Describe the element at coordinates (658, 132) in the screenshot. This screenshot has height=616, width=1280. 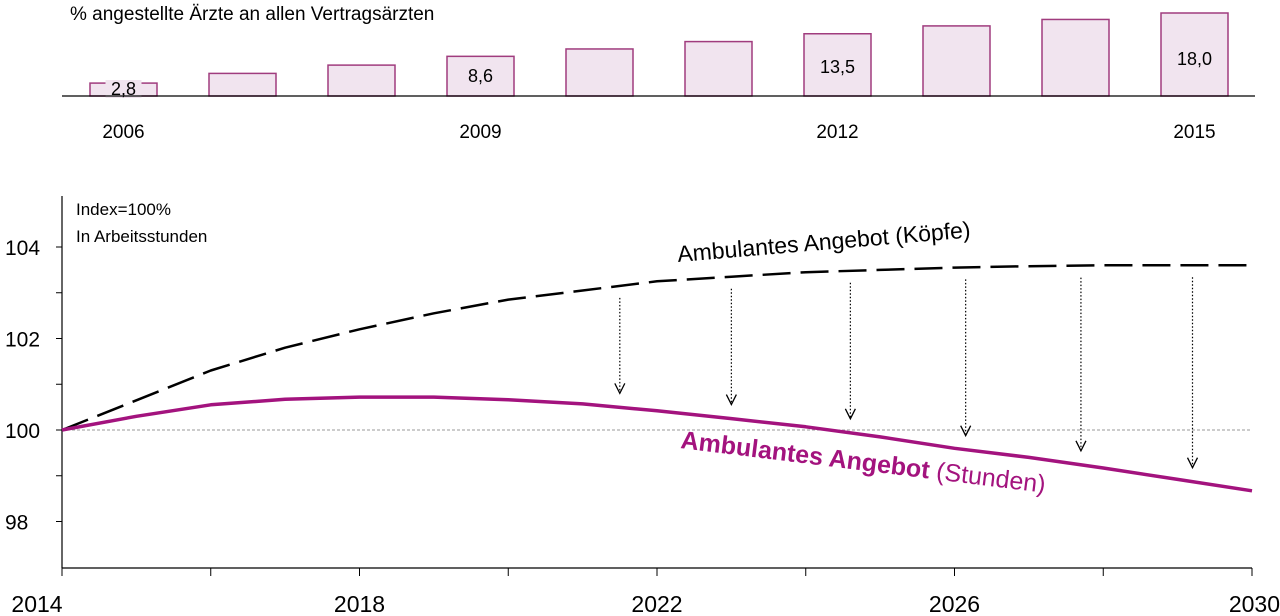
I see `bar-chart-tick-labels: 2006 2009 2012 2015` at that location.